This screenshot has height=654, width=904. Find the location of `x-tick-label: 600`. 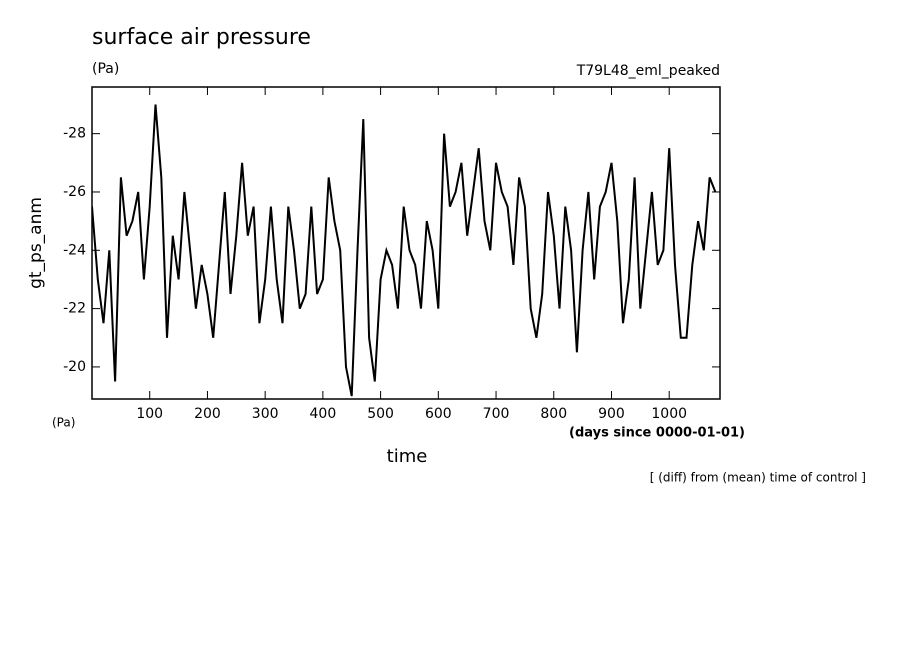

x-tick-label: 600 is located at coordinates (438, 414).